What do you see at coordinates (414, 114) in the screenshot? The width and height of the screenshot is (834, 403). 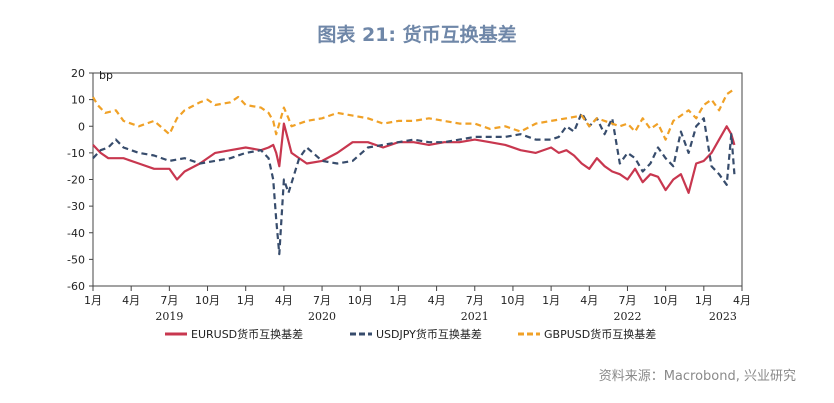 I see `series-line-gbpusd` at bounding box center [414, 114].